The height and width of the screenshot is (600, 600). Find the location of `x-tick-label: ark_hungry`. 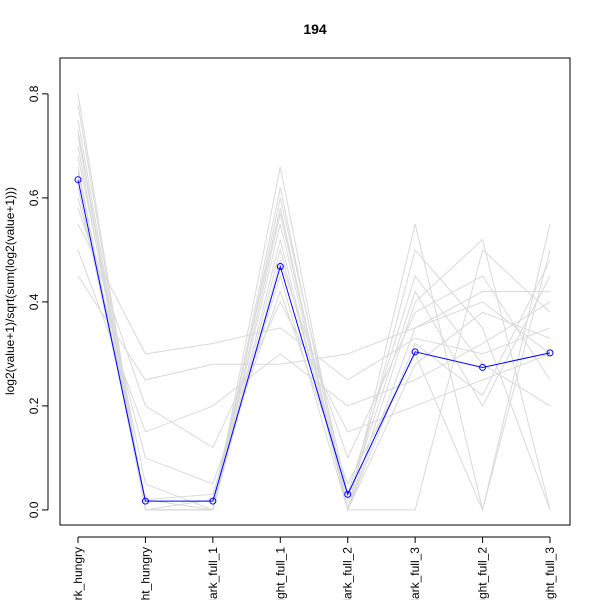

x-tick-label: ark_hungry is located at coordinates (78, 573).